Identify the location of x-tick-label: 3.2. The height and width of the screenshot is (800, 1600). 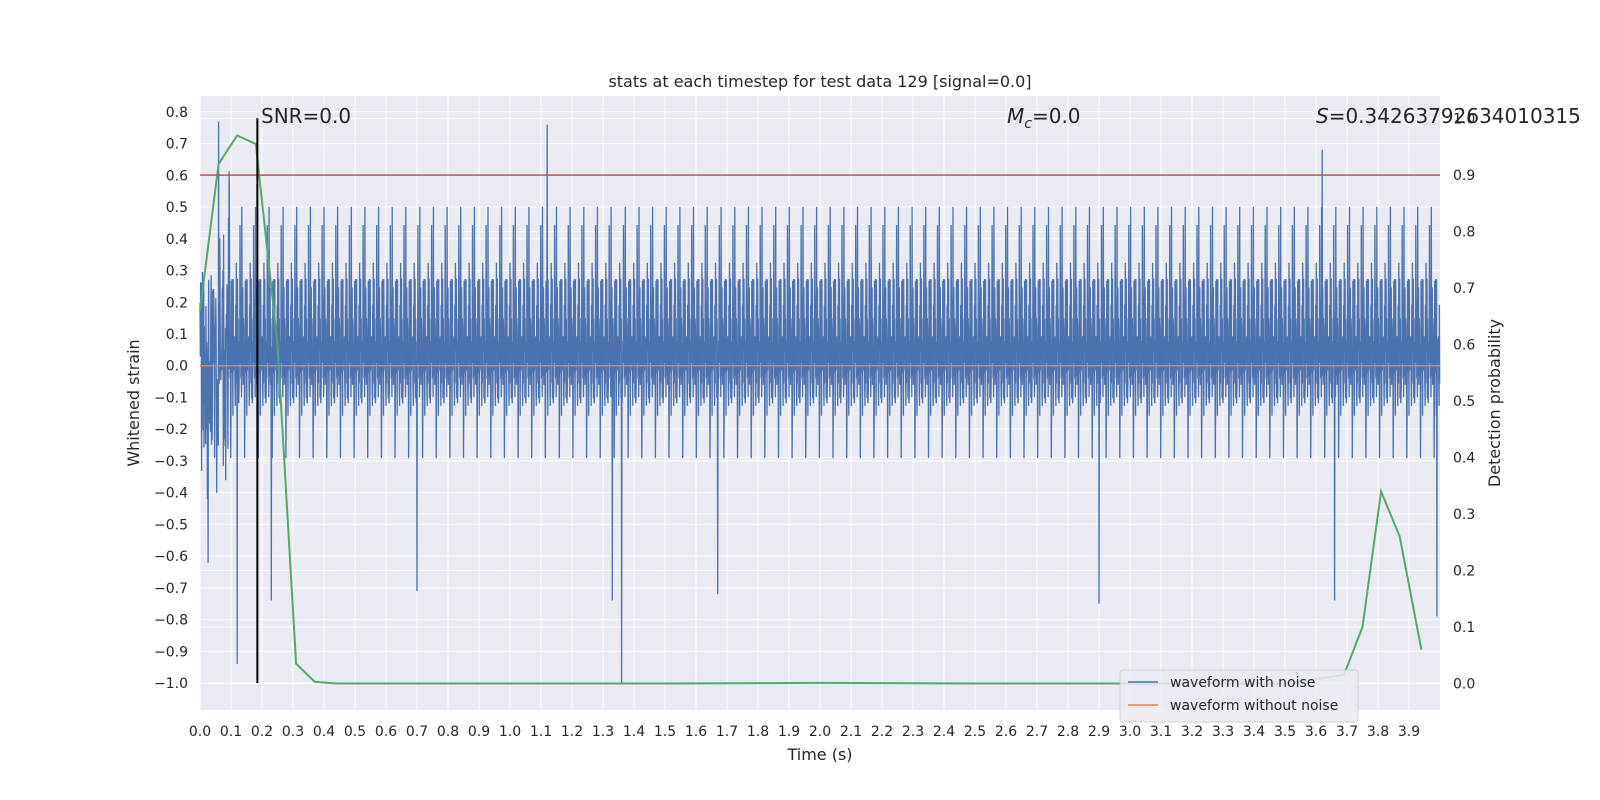
(1192, 732).